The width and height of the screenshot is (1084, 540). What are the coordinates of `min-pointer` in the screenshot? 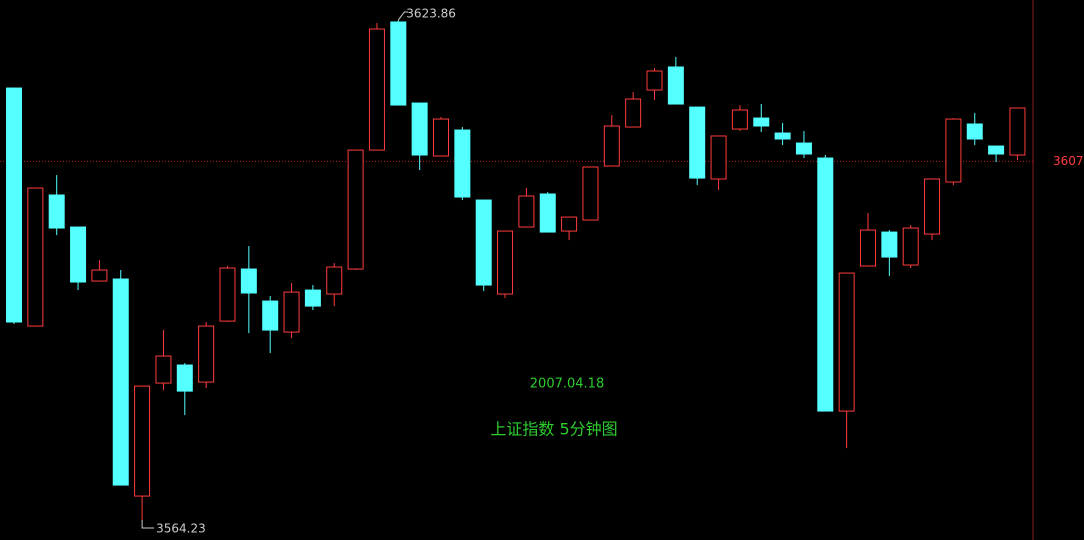 It's located at (148, 524).